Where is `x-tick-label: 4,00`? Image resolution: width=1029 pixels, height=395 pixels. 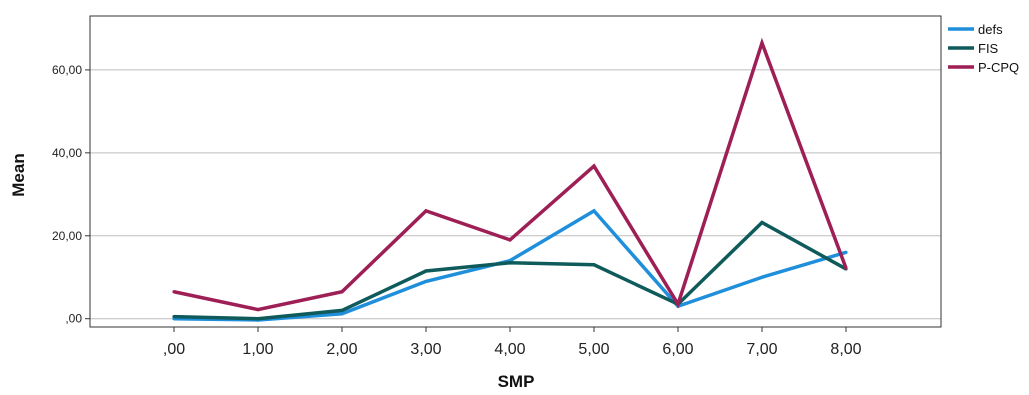 x-tick-label: 4,00 is located at coordinates (509, 349).